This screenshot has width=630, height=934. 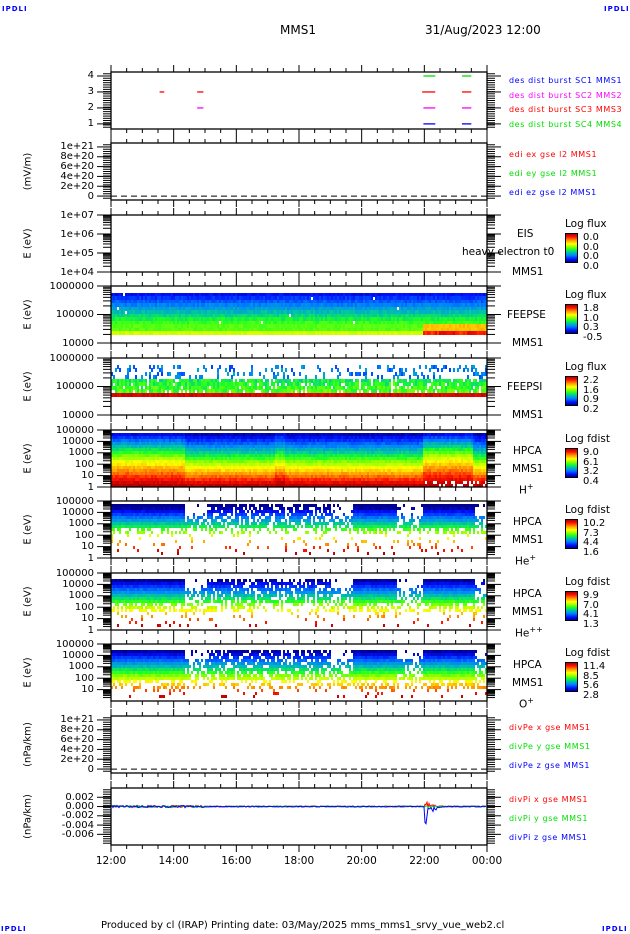 What do you see at coordinates (591, 308) in the screenshot?
I see `colorbar-tick-label: 1.8` at bounding box center [591, 308].